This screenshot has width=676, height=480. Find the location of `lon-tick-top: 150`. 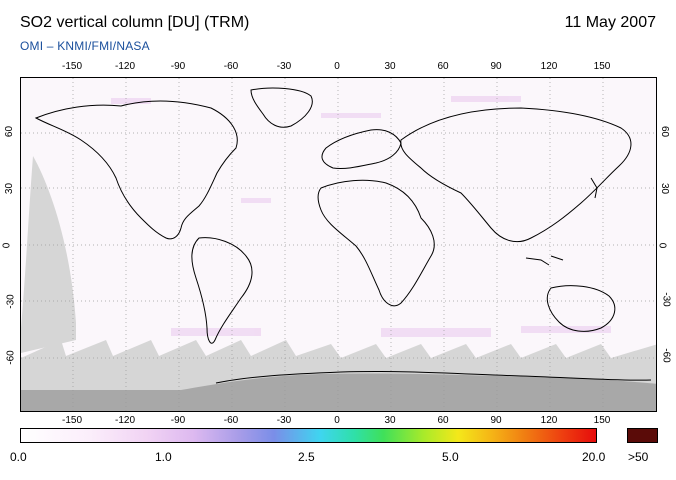

lon-tick-top: 150 is located at coordinates (602, 66).